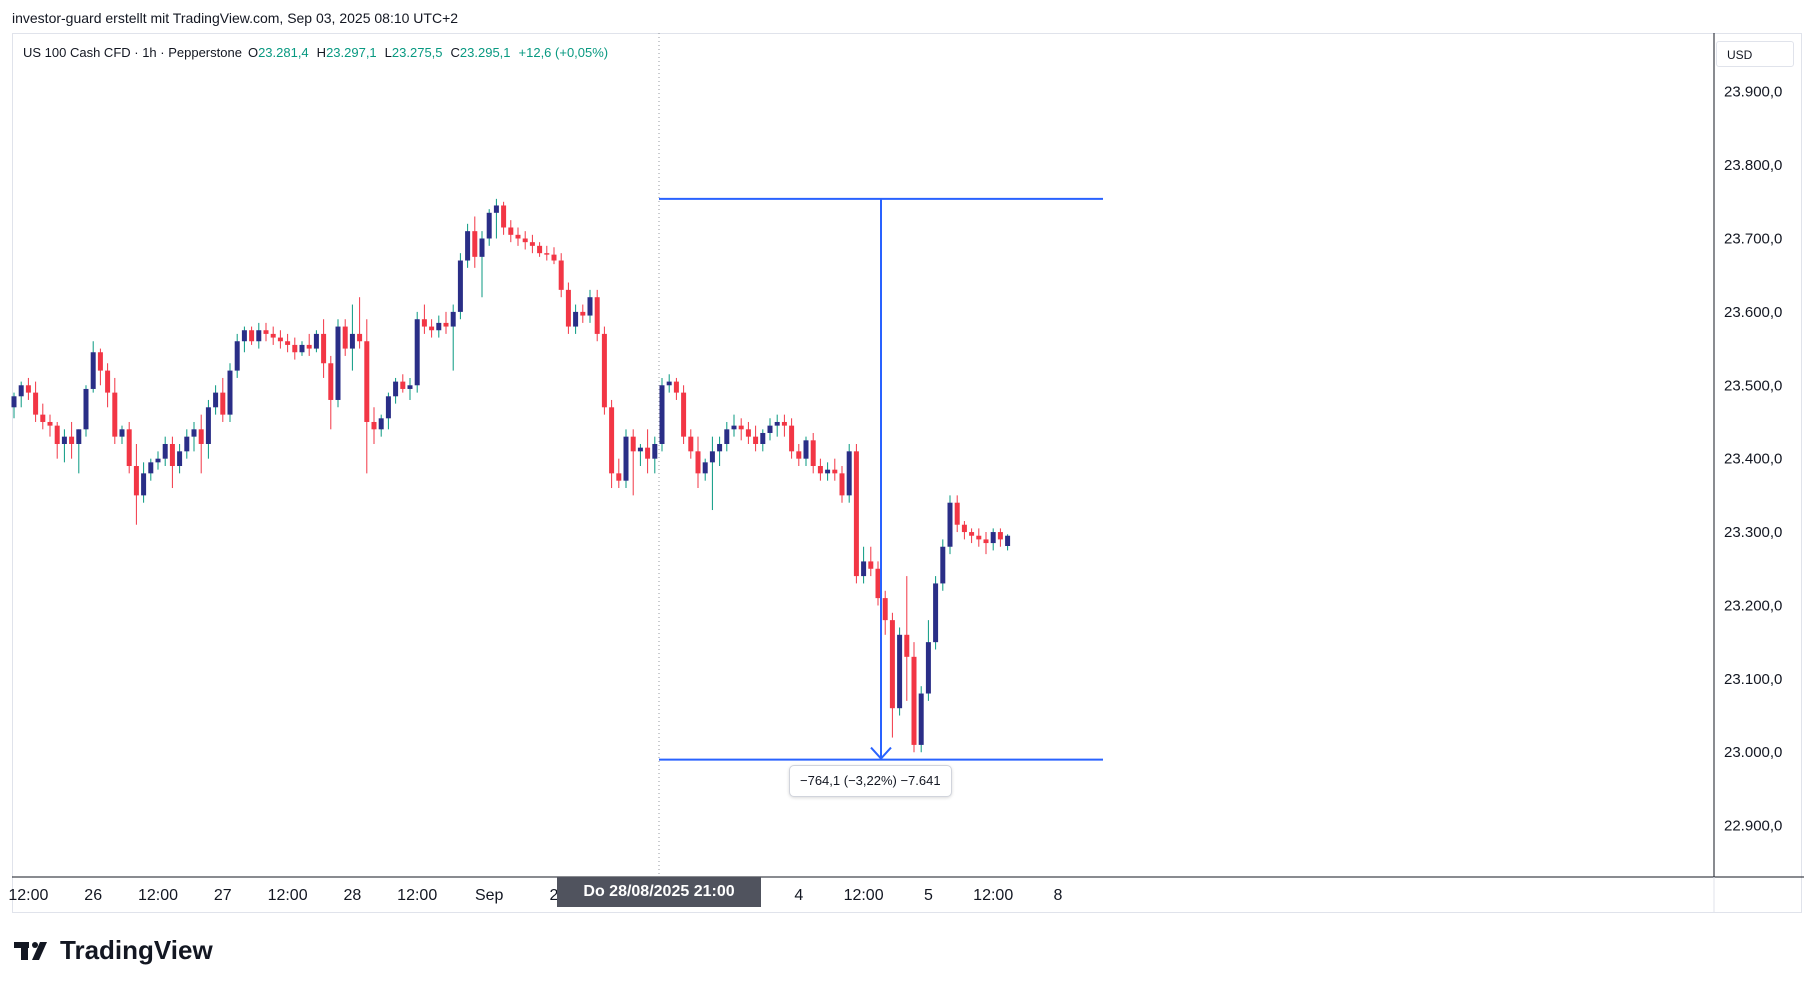 Image resolution: width=1814 pixels, height=988 pixels. Describe the element at coordinates (253, 52) in the screenshot. I see `open-label: O` at that location.